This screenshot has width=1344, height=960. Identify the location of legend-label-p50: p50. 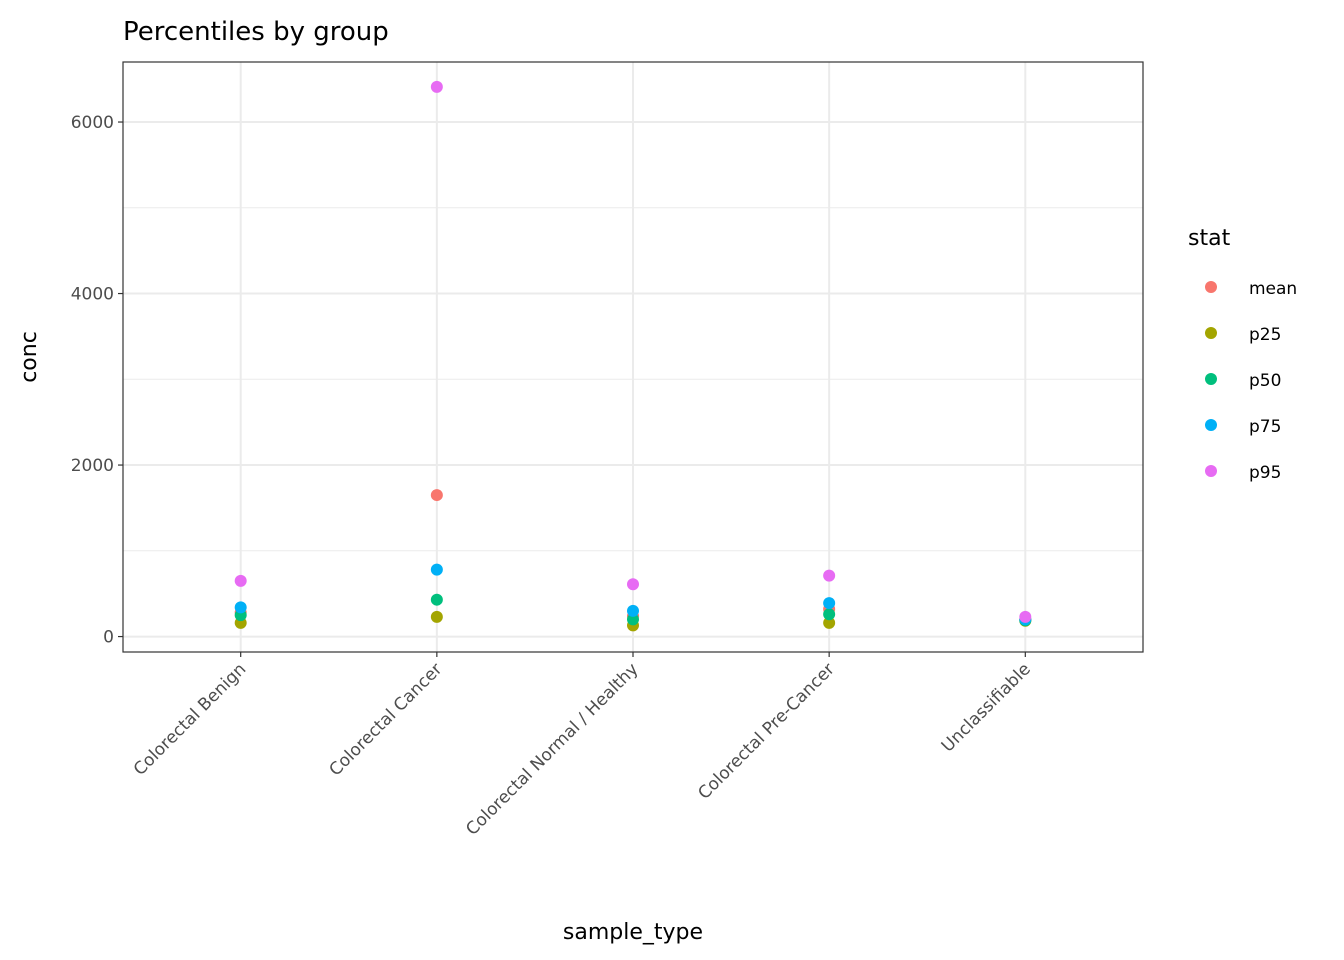
(1265, 381).